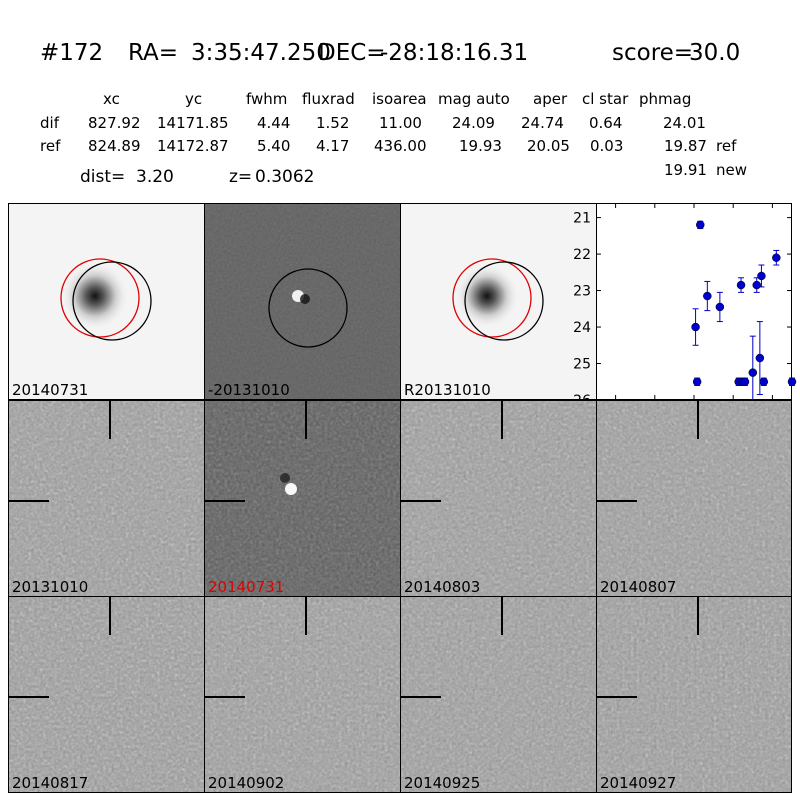 This screenshot has height=800, width=800. Describe the element at coordinates (153, 53) in the screenshot. I see `ra-label: RA=` at that location.